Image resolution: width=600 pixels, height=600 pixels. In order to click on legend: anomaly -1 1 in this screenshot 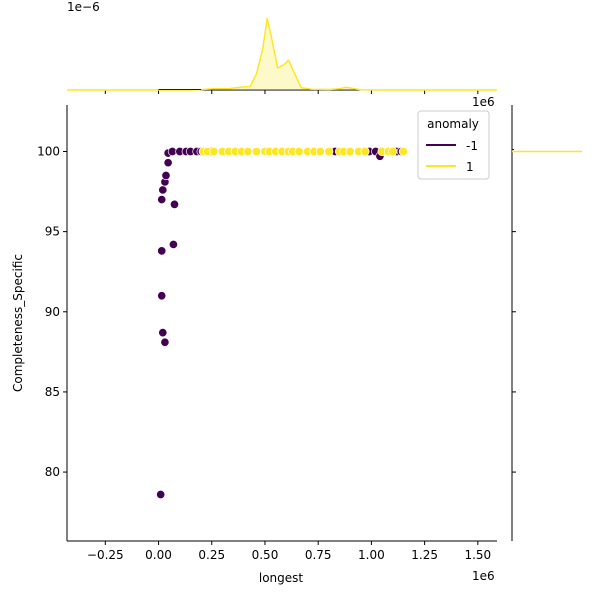, I will do `click(453, 145)`.